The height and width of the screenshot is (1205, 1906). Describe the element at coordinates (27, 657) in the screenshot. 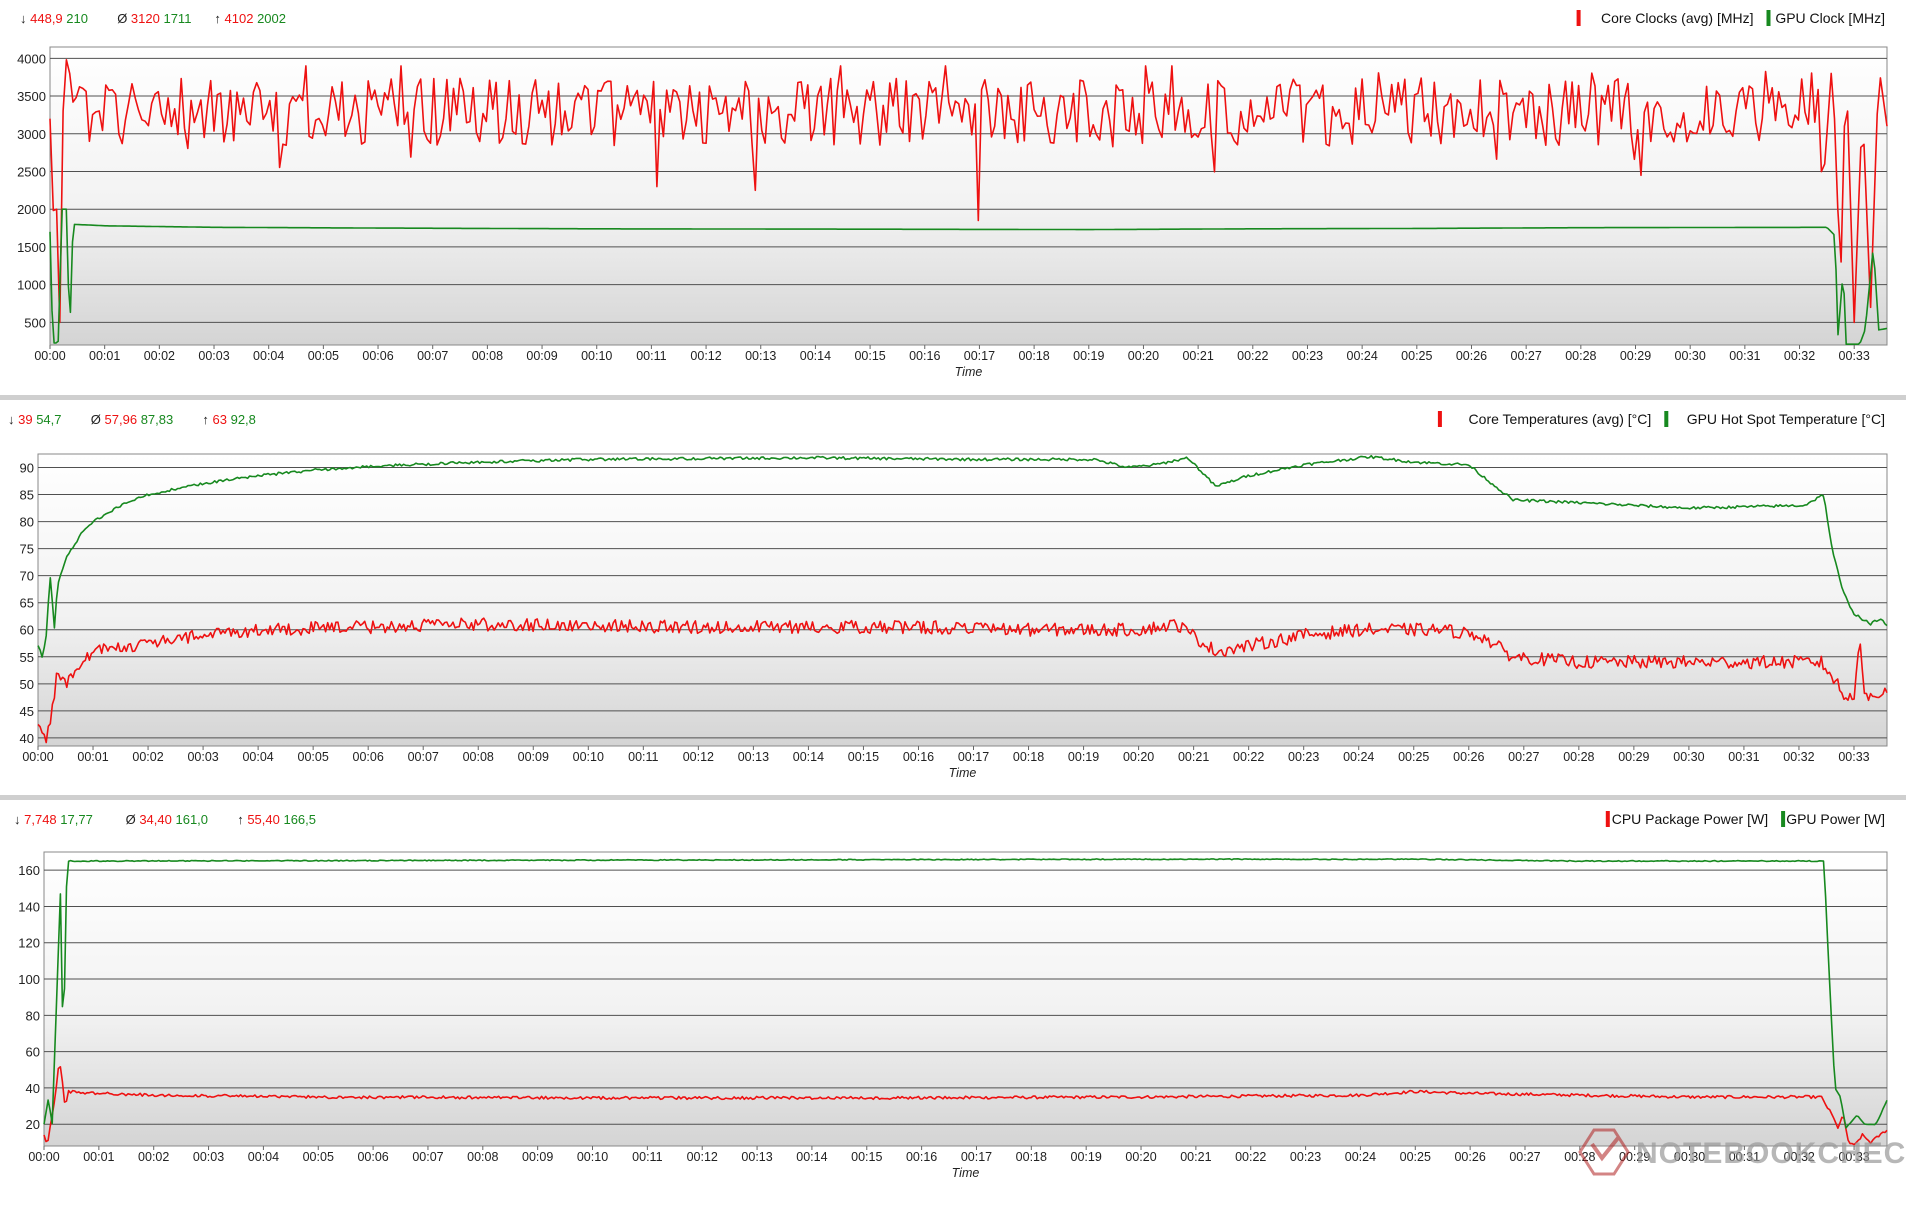

I see `y-tick-label: 55` at that location.